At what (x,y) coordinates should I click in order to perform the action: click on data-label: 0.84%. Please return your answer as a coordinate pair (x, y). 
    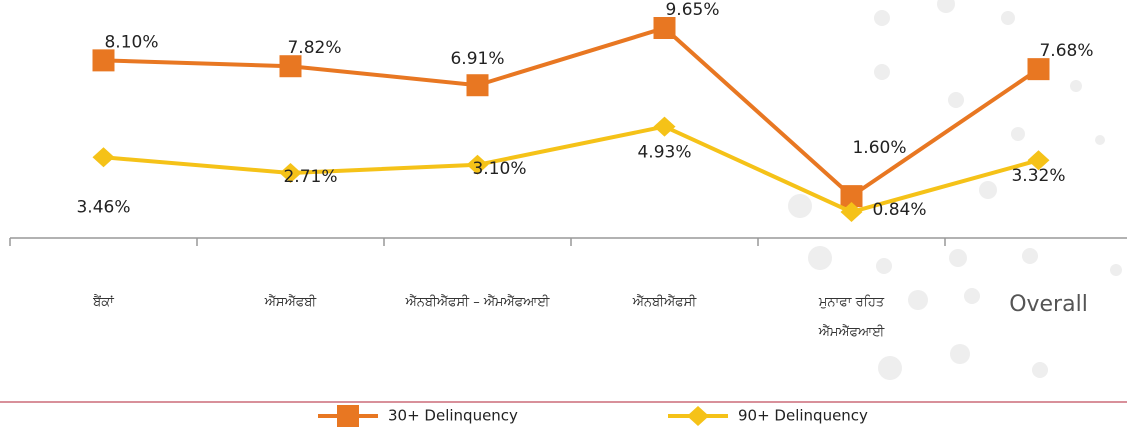
    Looking at the image, I should click on (899, 210).